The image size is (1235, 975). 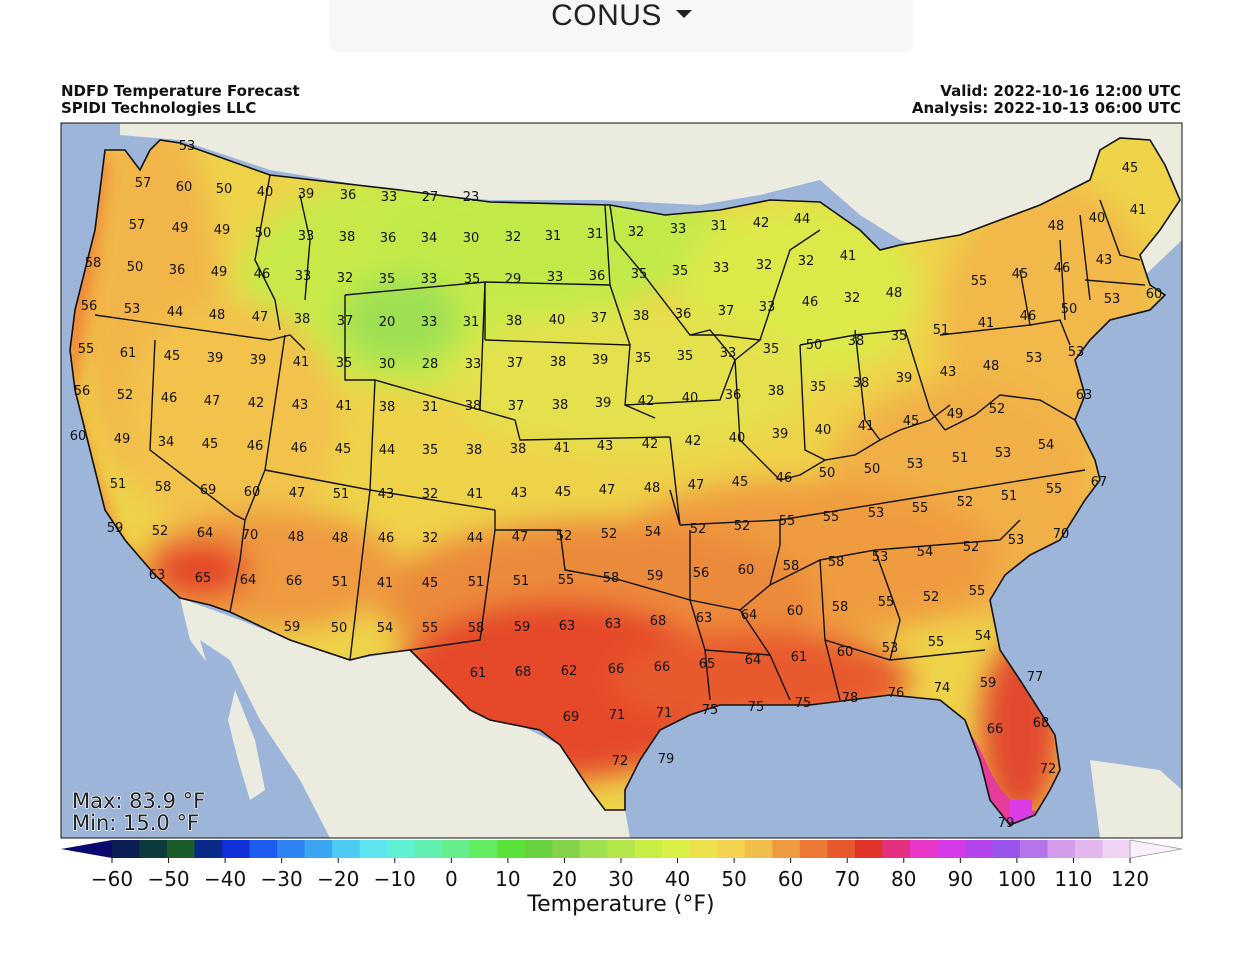 I want to click on colorbar-tick-label: 60, so click(x=790, y=879).